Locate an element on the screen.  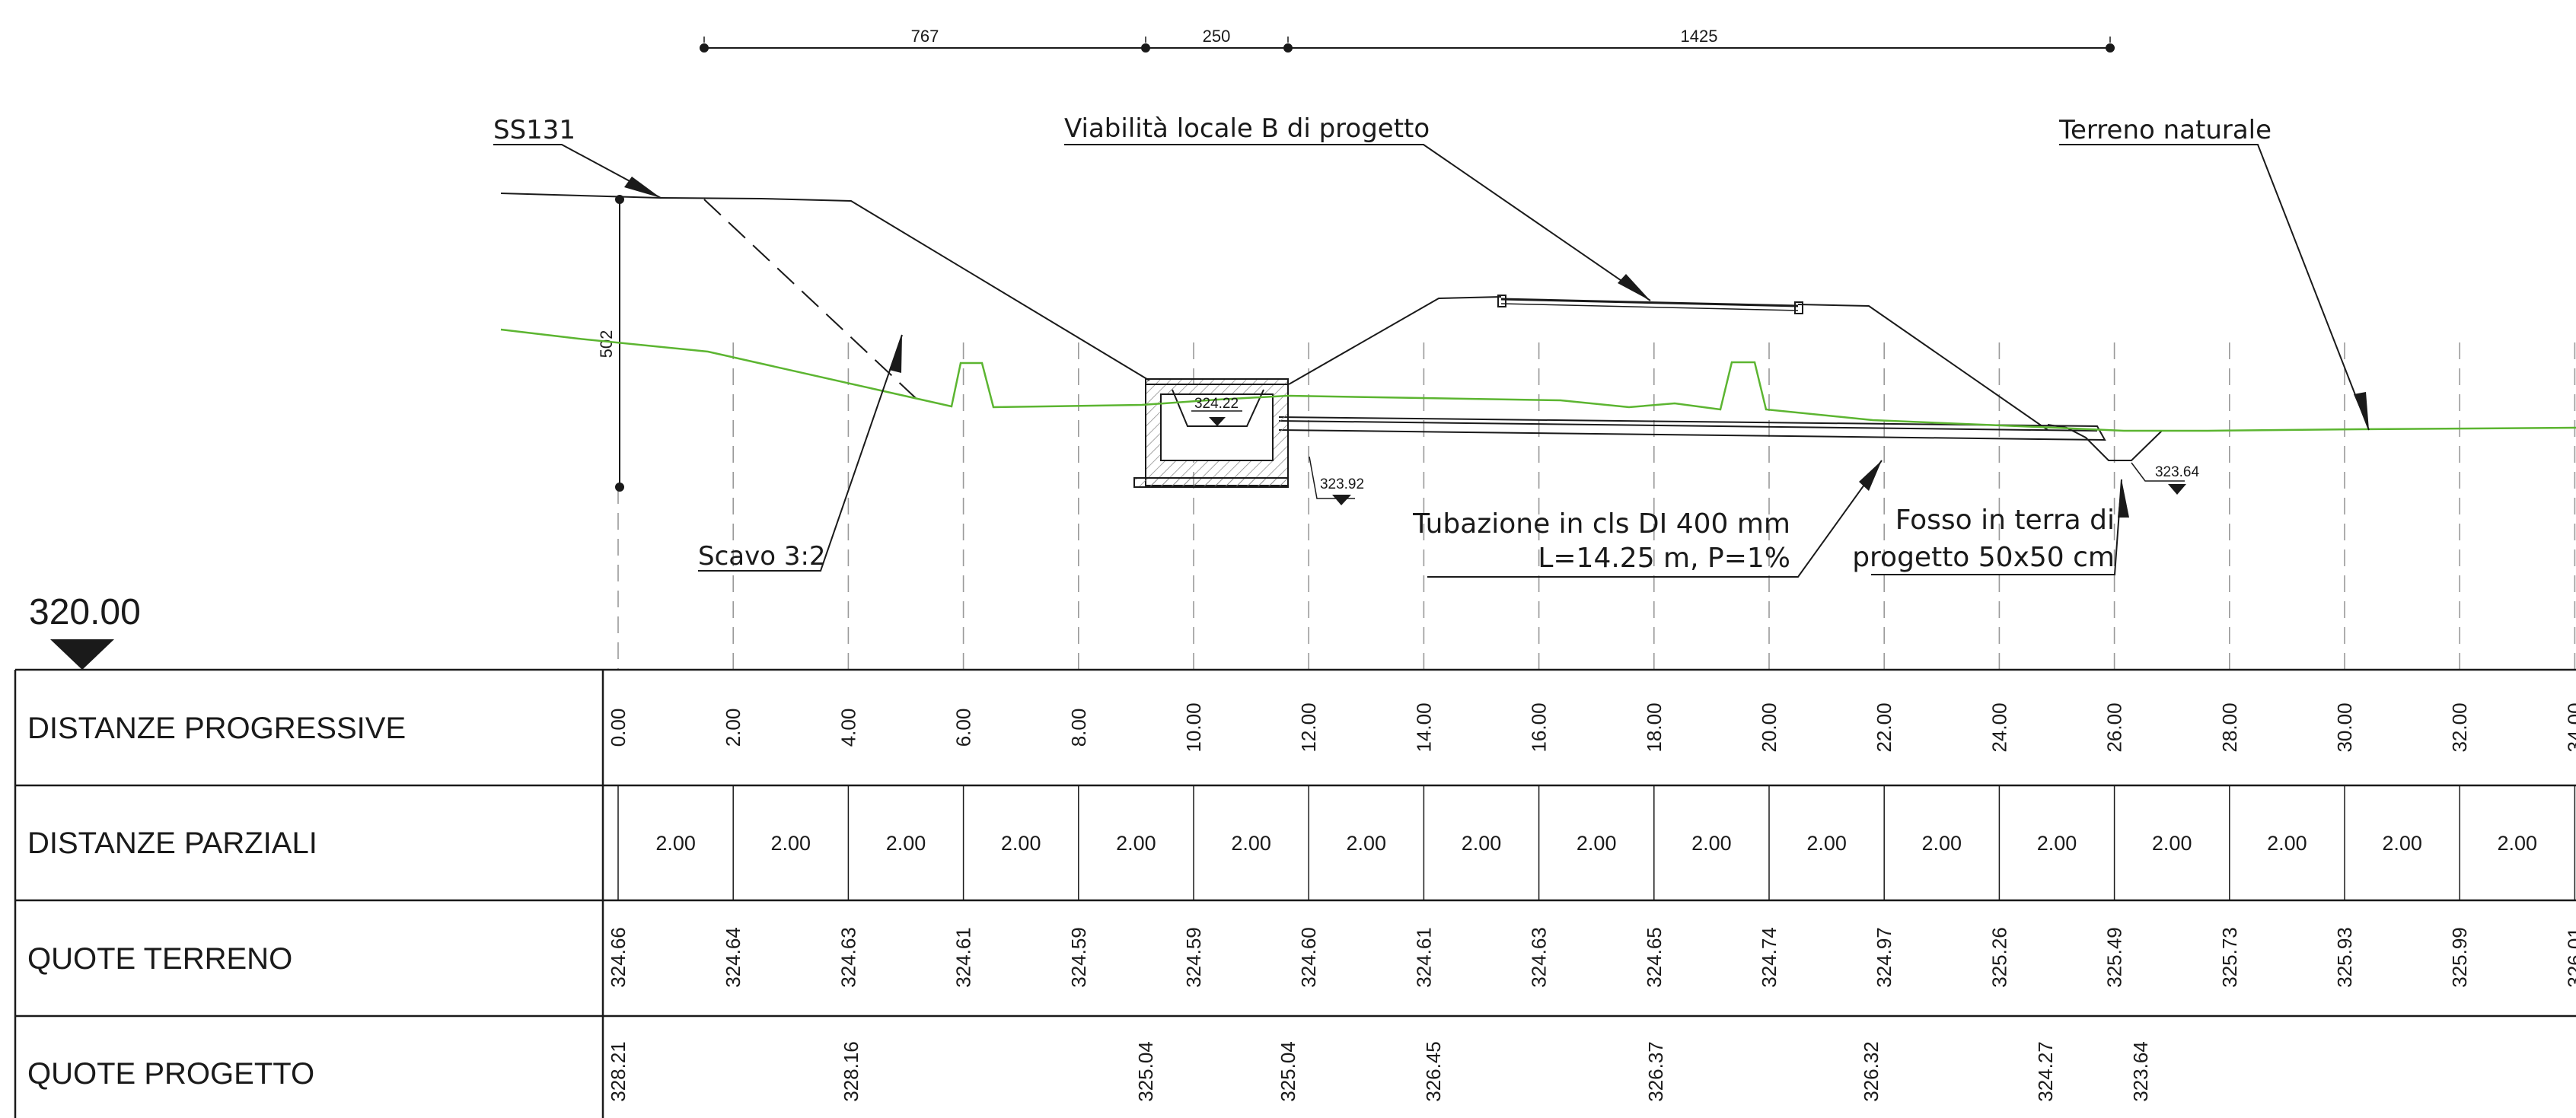
terrain-elevation-value: 324.65 is located at coordinates (1655, 957).